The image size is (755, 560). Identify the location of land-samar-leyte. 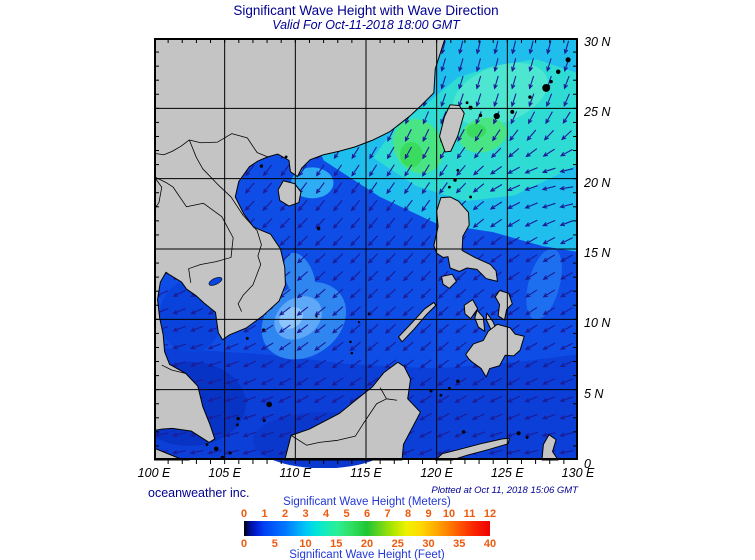
(503, 305).